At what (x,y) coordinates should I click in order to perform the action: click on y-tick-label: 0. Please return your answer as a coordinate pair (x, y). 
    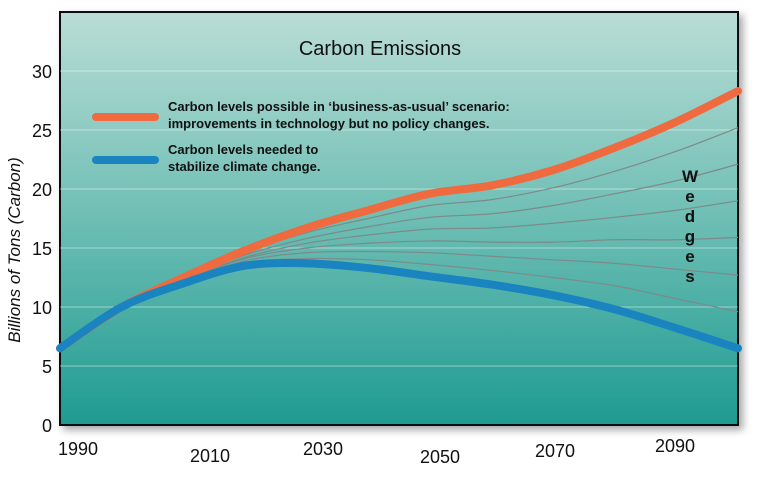
    Looking at the image, I should click on (47, 426).